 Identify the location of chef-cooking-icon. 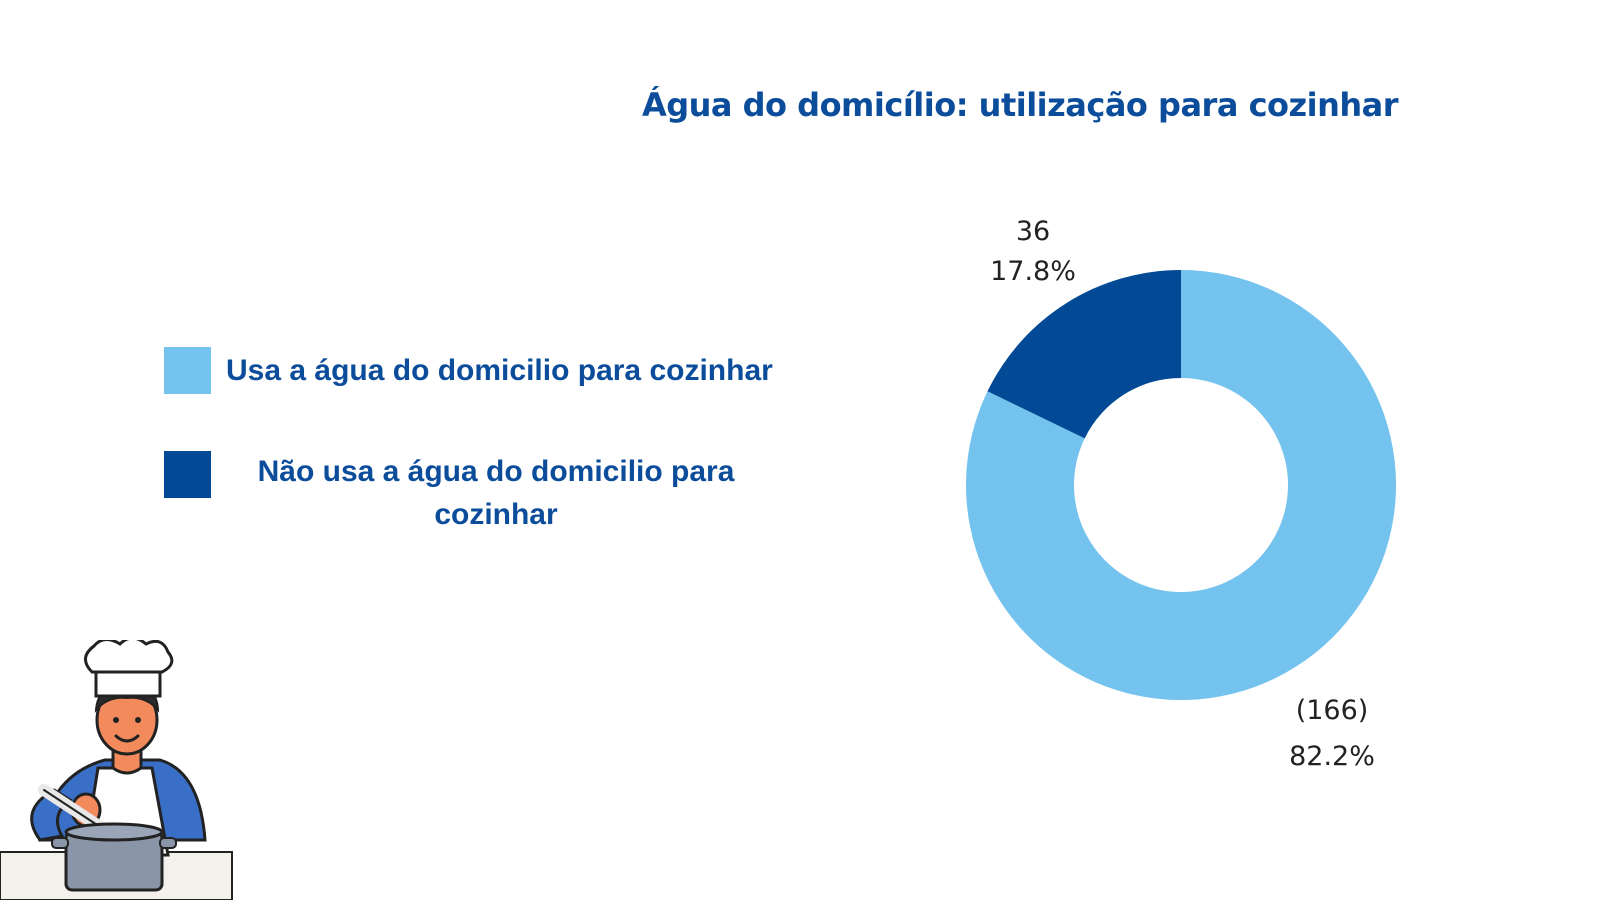
(116, 770).